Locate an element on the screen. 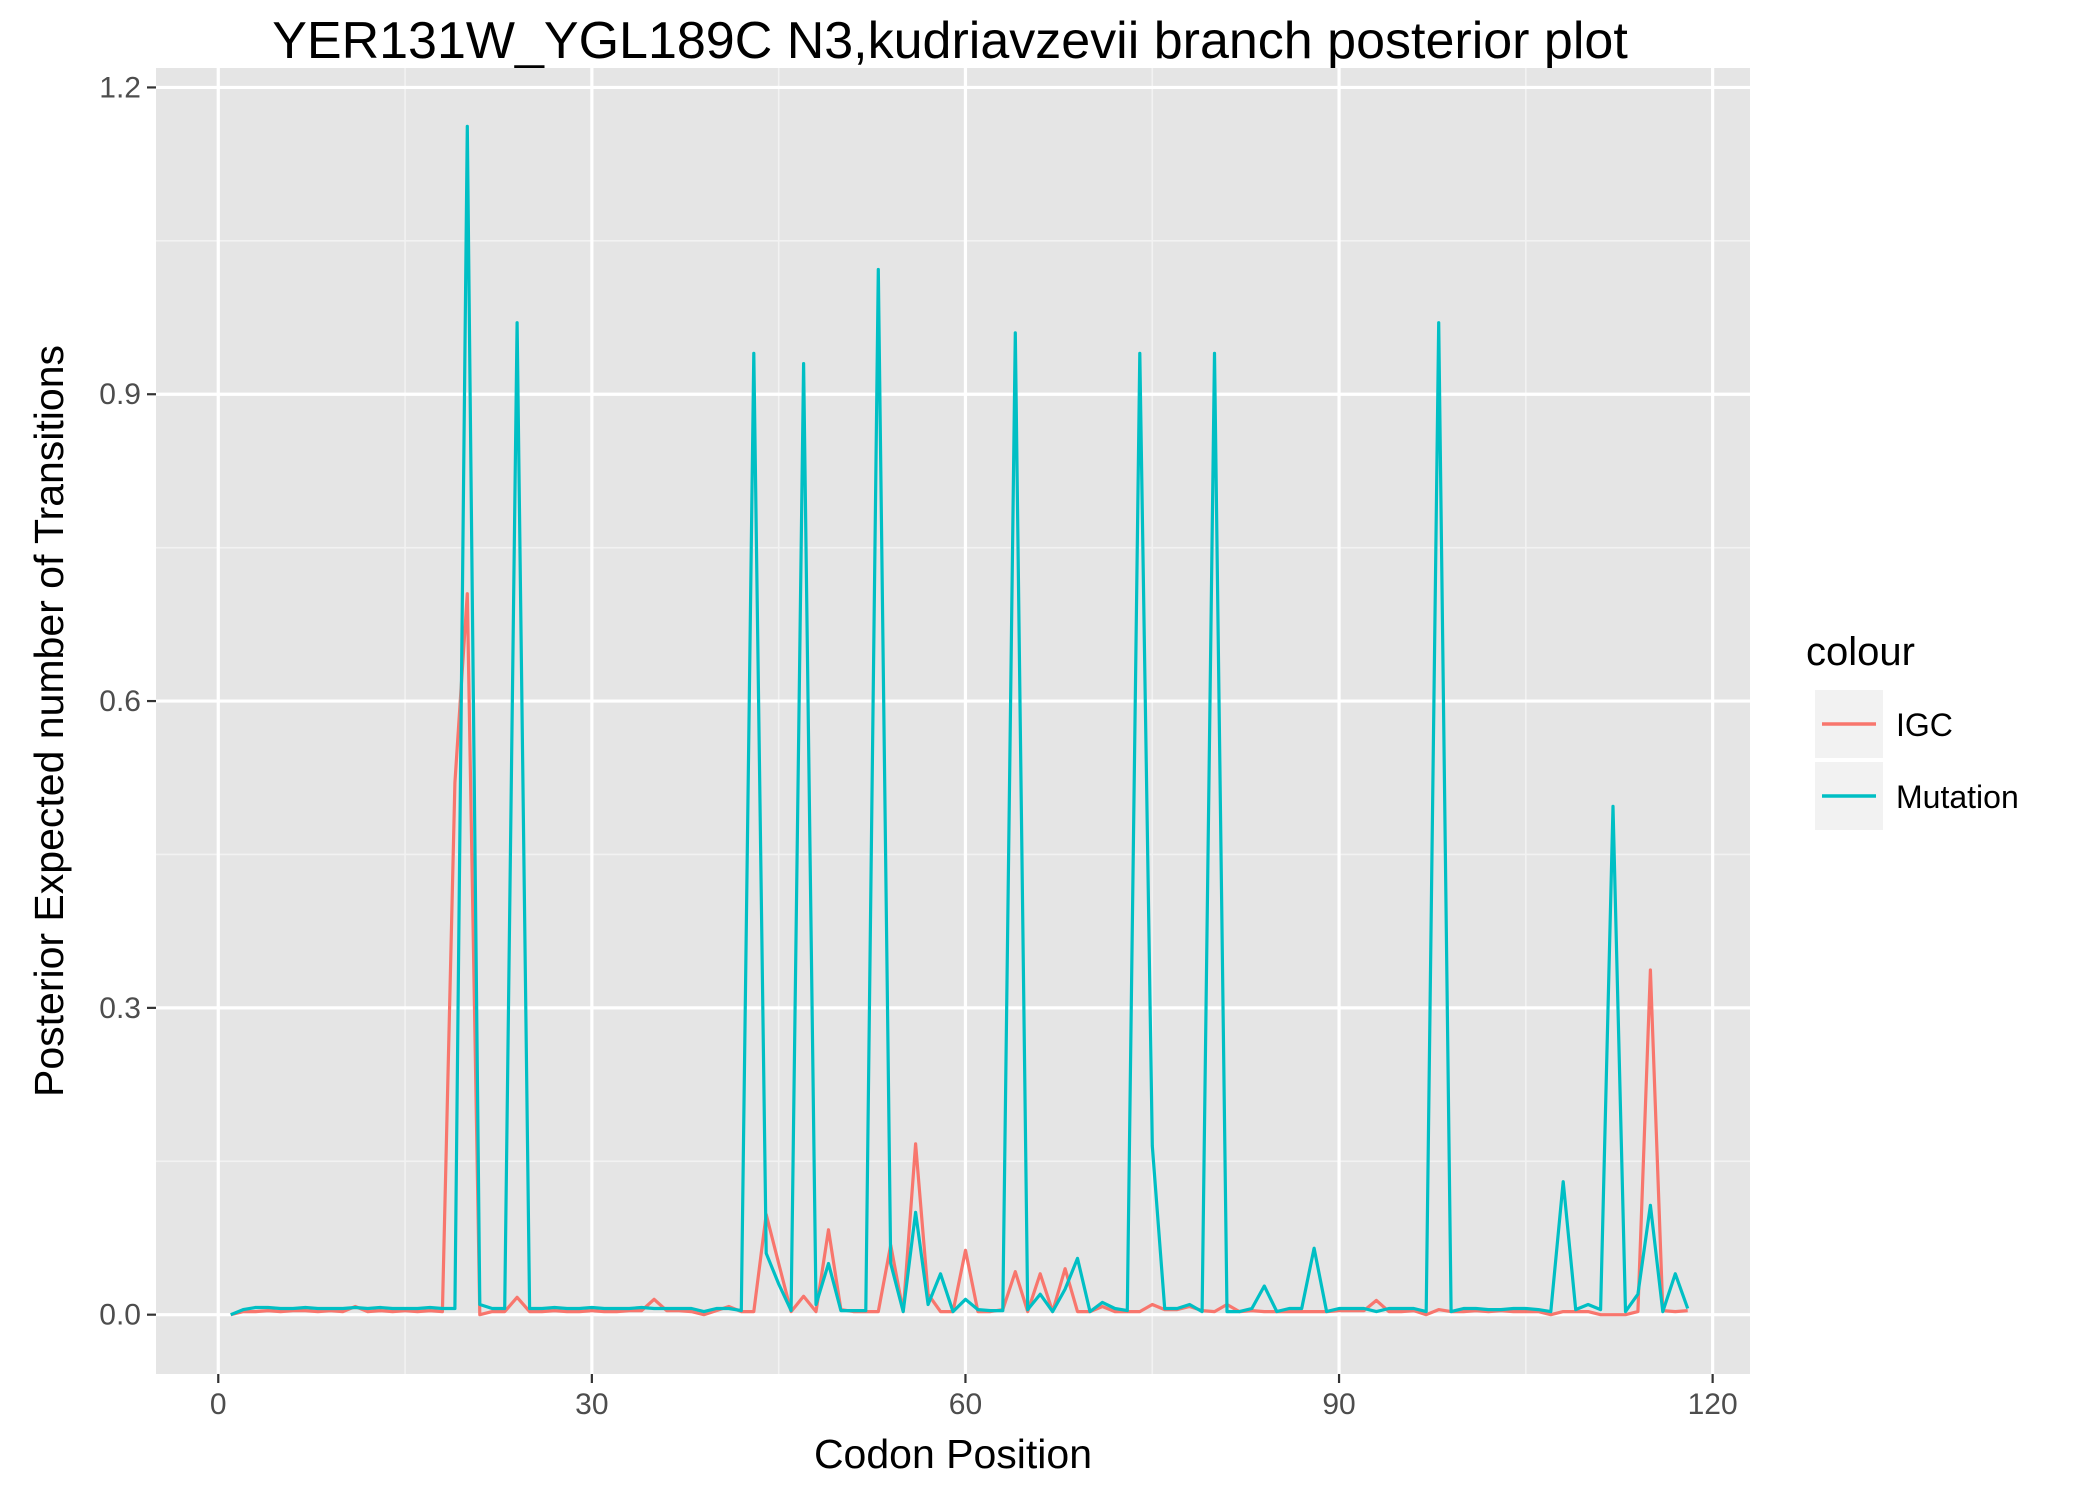 Image resolution: width=2099 pixels, height=1499 pixels. legend: colour IGC Mutation is located at coordinates (1912, 730).